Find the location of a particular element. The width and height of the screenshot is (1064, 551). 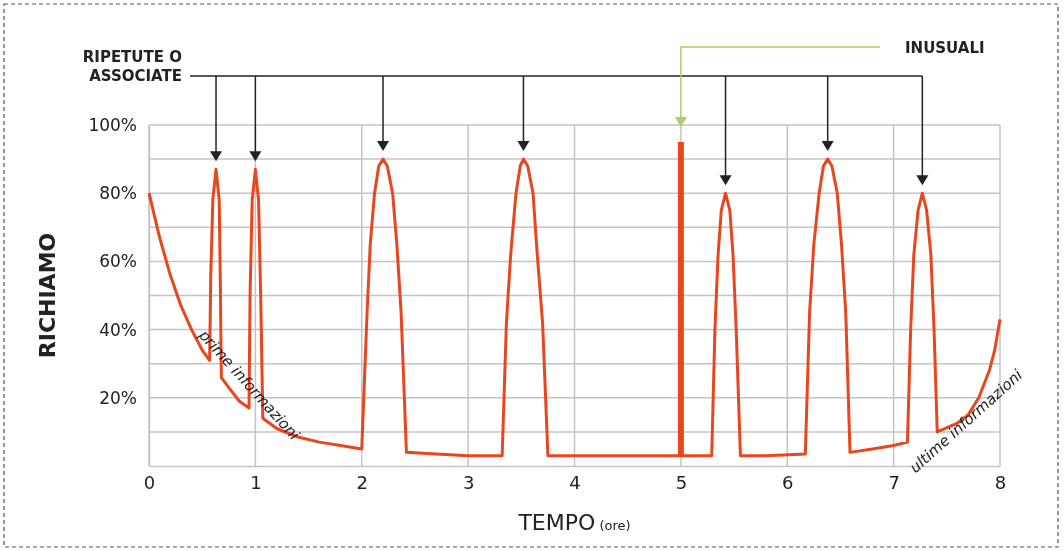

x-tick-label: 8 is located at coordinates (1000, 482).